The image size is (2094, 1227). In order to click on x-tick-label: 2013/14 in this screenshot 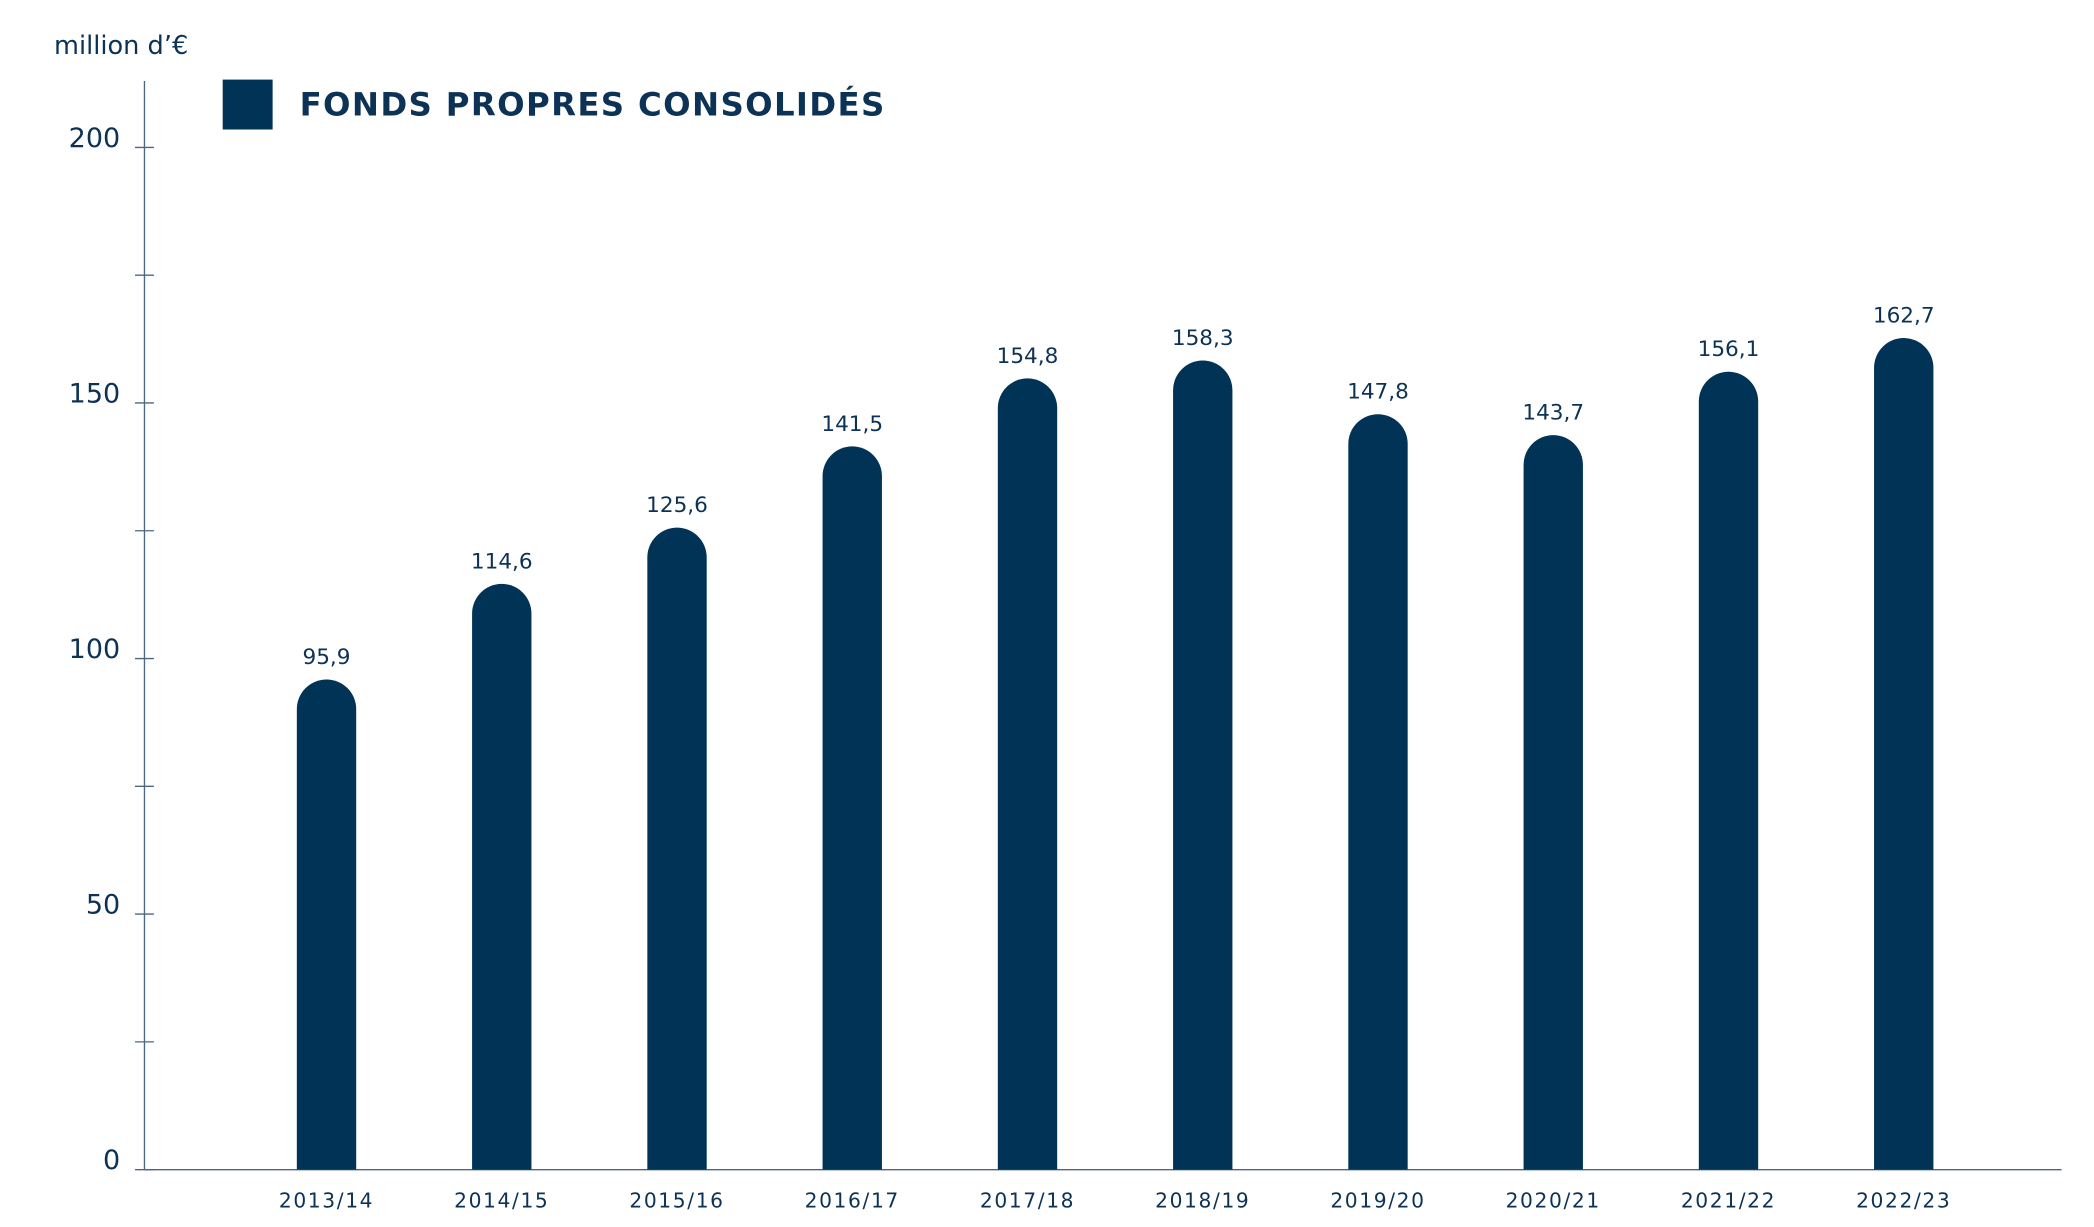, I will do `click(326, 1201)`.